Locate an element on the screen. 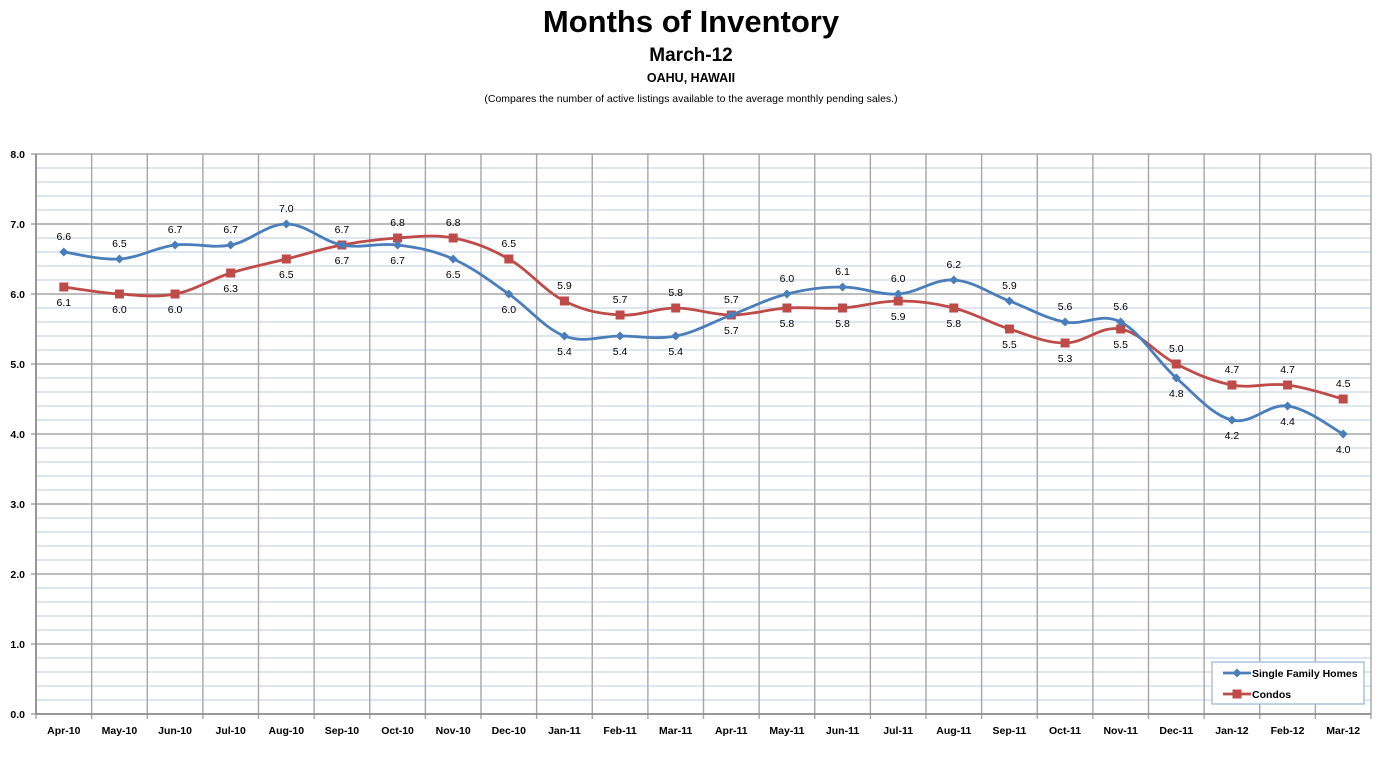 The width and height of the screenshot is (1382, 759). single-family-homes-data-label: 6.6 is located at coordinates (64, 237).